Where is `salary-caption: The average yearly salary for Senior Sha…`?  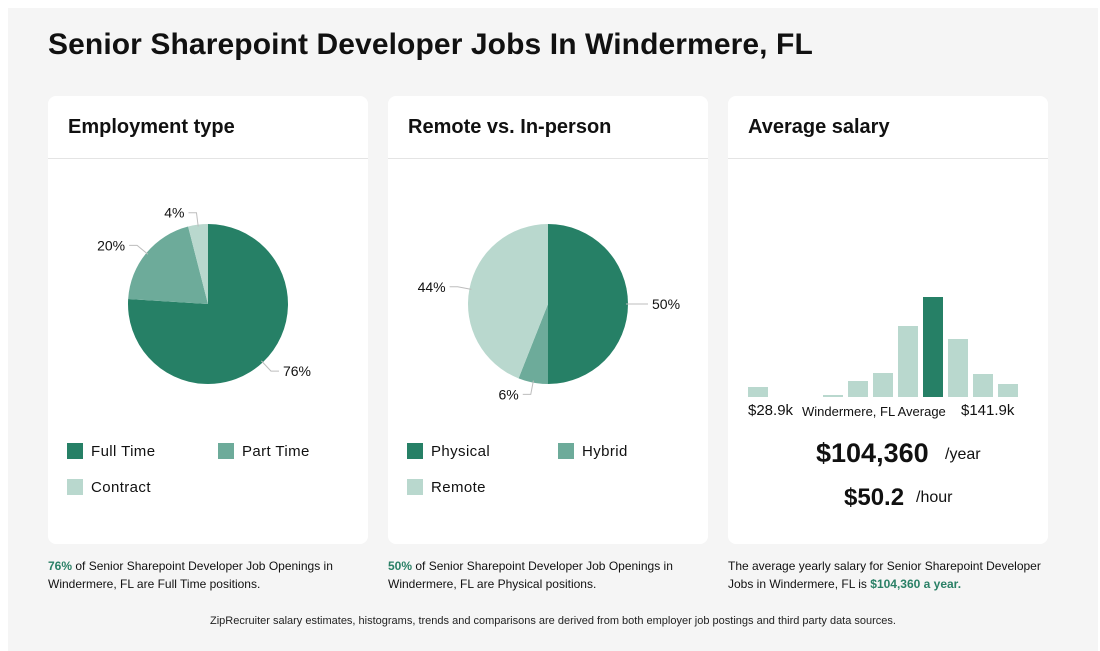
salary-caption: The average yearly salary for Senior Sha… is located at coordinates (888, 575).